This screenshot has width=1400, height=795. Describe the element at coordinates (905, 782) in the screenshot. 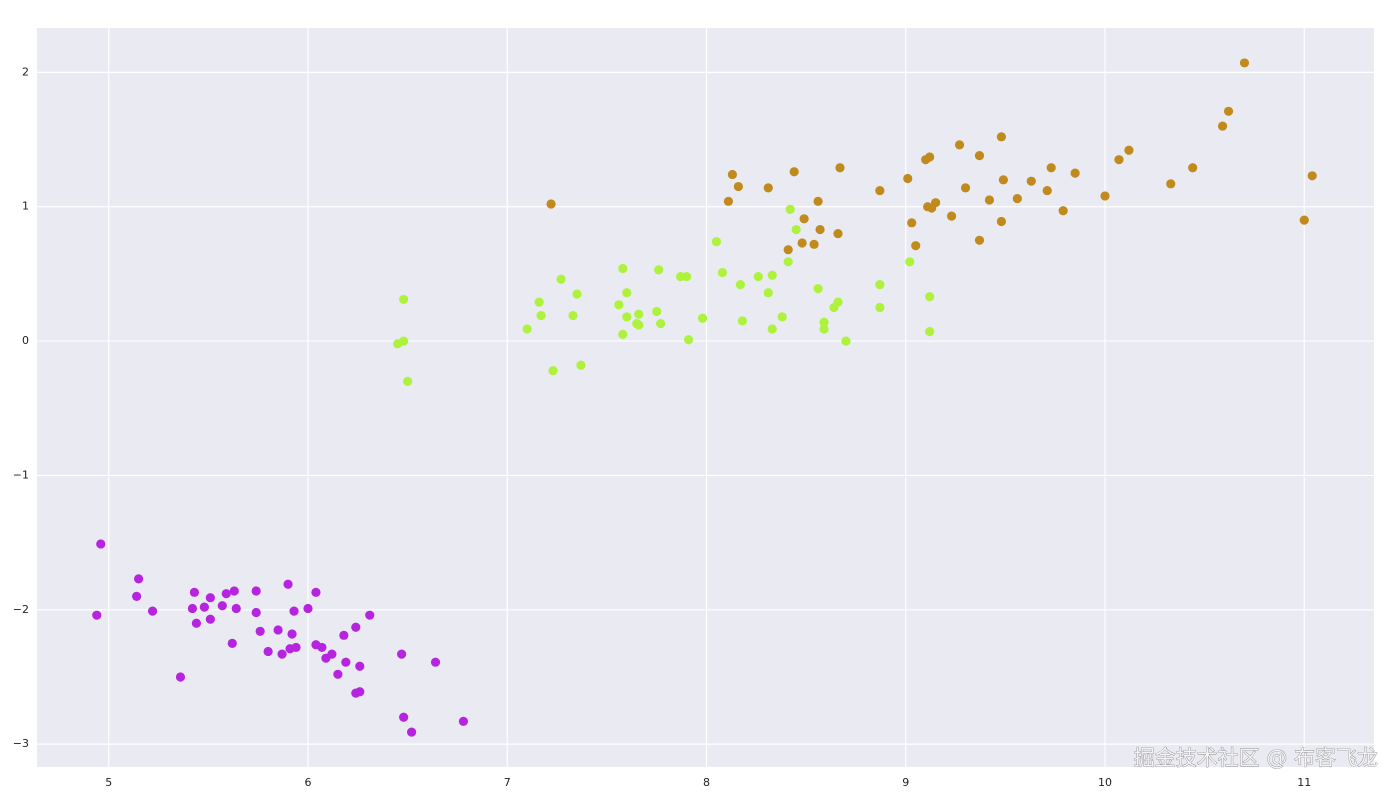

I see `x-tick-label: 9` at that location.